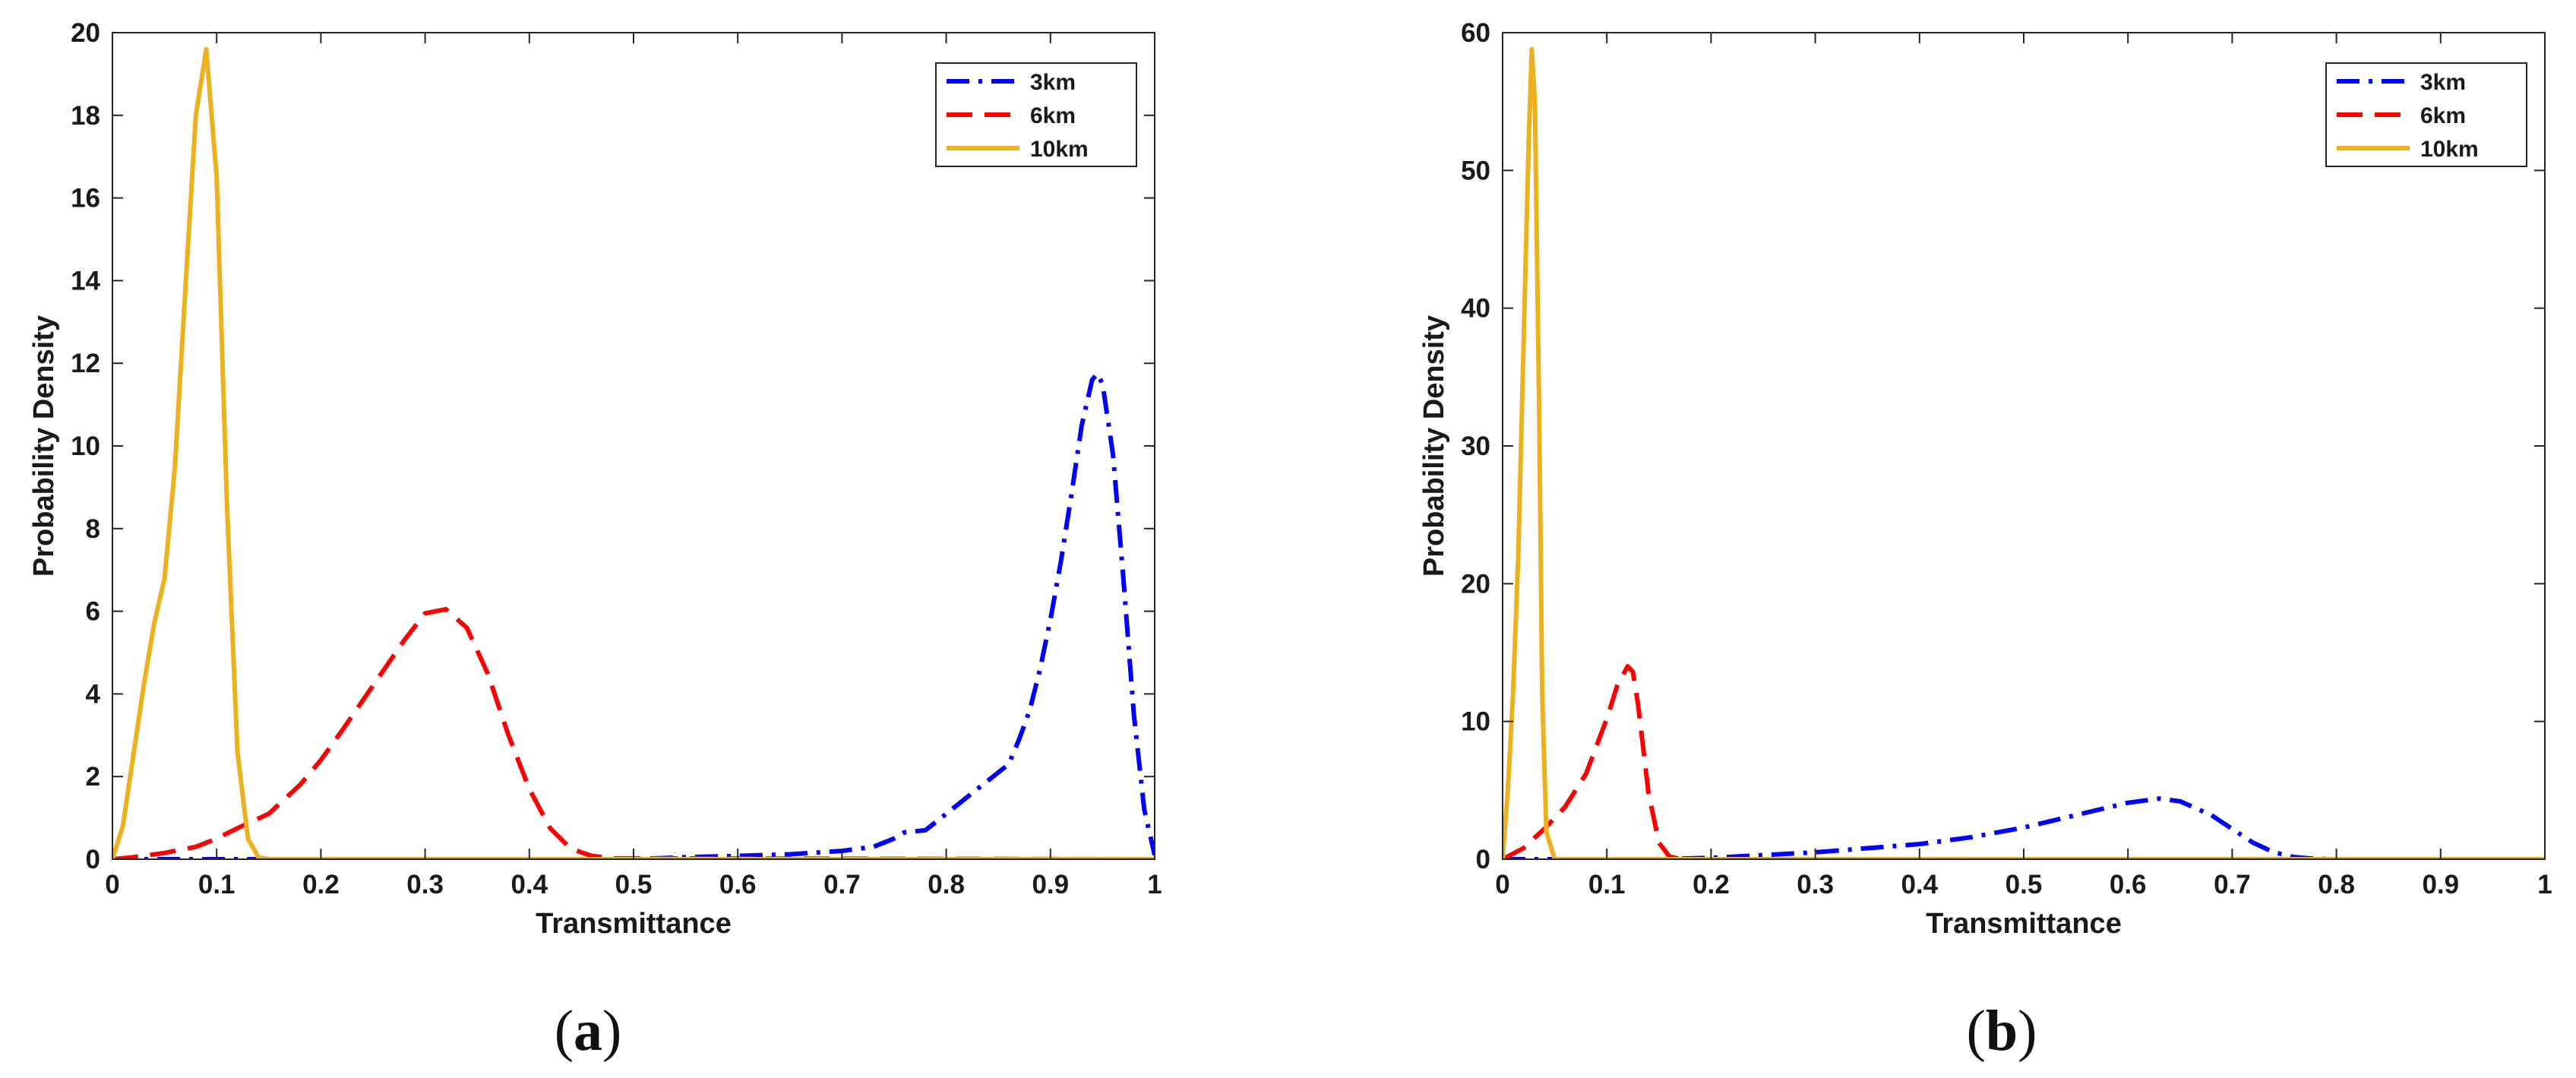 Image resolution: width=2576 pixels, height=1078 pixels. I want to click on series-line-3km, so click(2024, 828).